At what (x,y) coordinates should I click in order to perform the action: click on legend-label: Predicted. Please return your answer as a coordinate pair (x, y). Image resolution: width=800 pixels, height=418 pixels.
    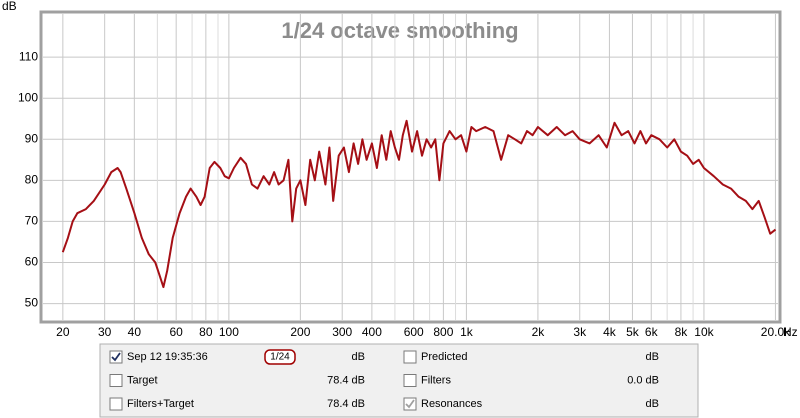
    Looking at the image, I should click on (444, 357).